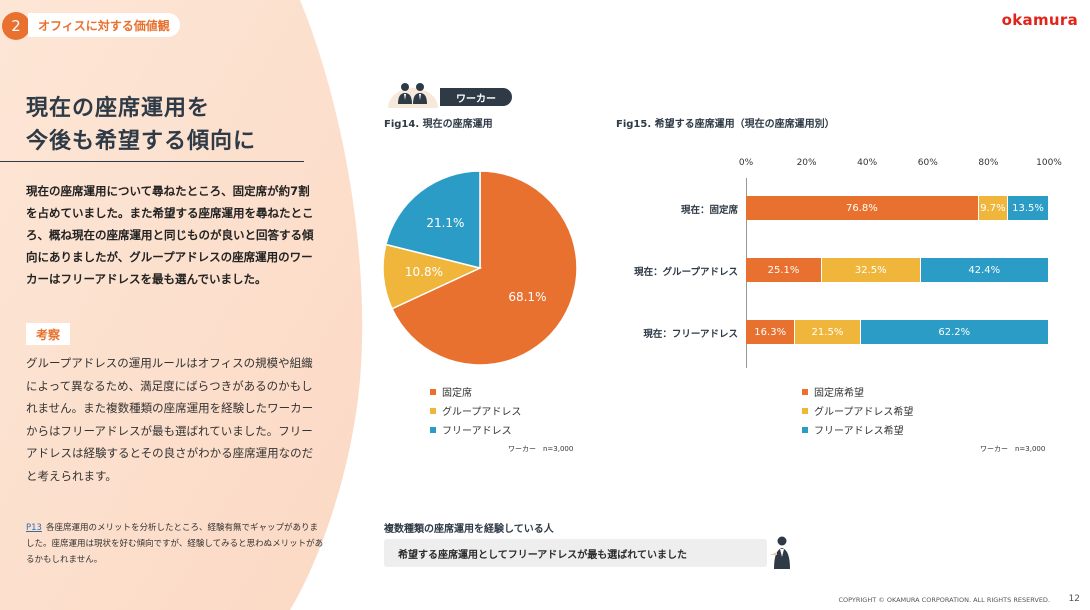 The width and height of the screenshot is (1090, 610). What do you see at coordinates (118, 108) in the screenshot?
I see `heading-line-1: 現在の座席運用を` at bounding box center [118, 108].